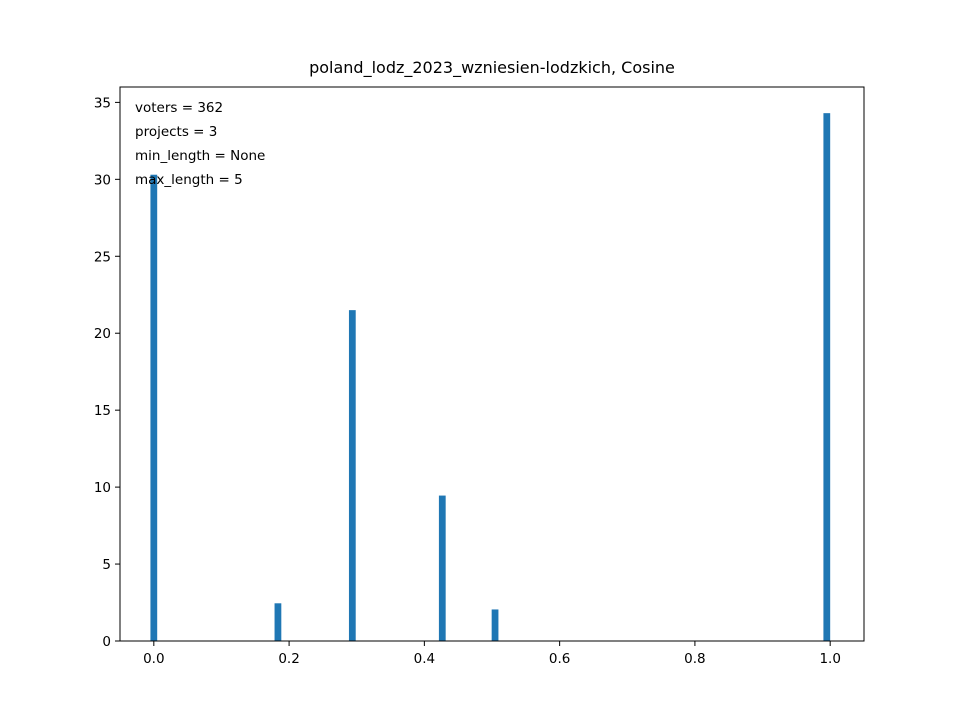 This screenshot has height=720, width=960. What do you see at coordinates (102, 334) in the screenshot?
I see `y-tick-label: 20` at bounding box center [102, 334].